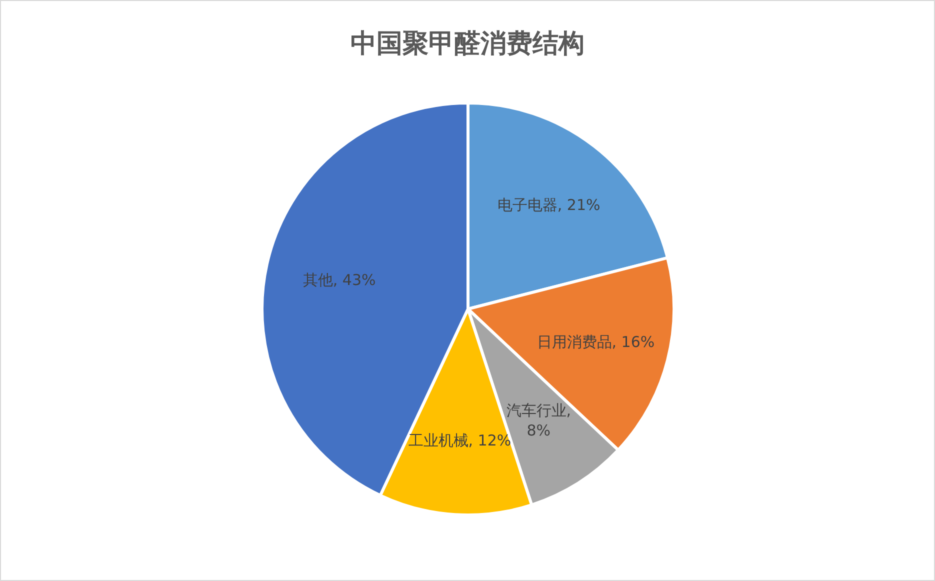 The width and height of the screenshot is (935, 581). Describe the element at coordinates (460, 441) in the screenshot. I see `slice-label: 工业机械, 12%` at that location.